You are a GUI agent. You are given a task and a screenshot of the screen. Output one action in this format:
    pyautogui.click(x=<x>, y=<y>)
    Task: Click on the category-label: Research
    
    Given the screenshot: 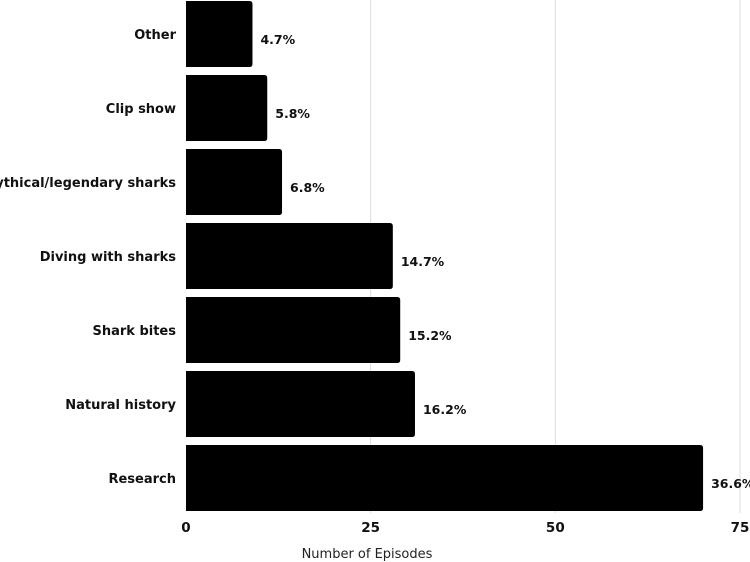 What is the action you would take?
    pyautogui.click(x=142, y=479)
    